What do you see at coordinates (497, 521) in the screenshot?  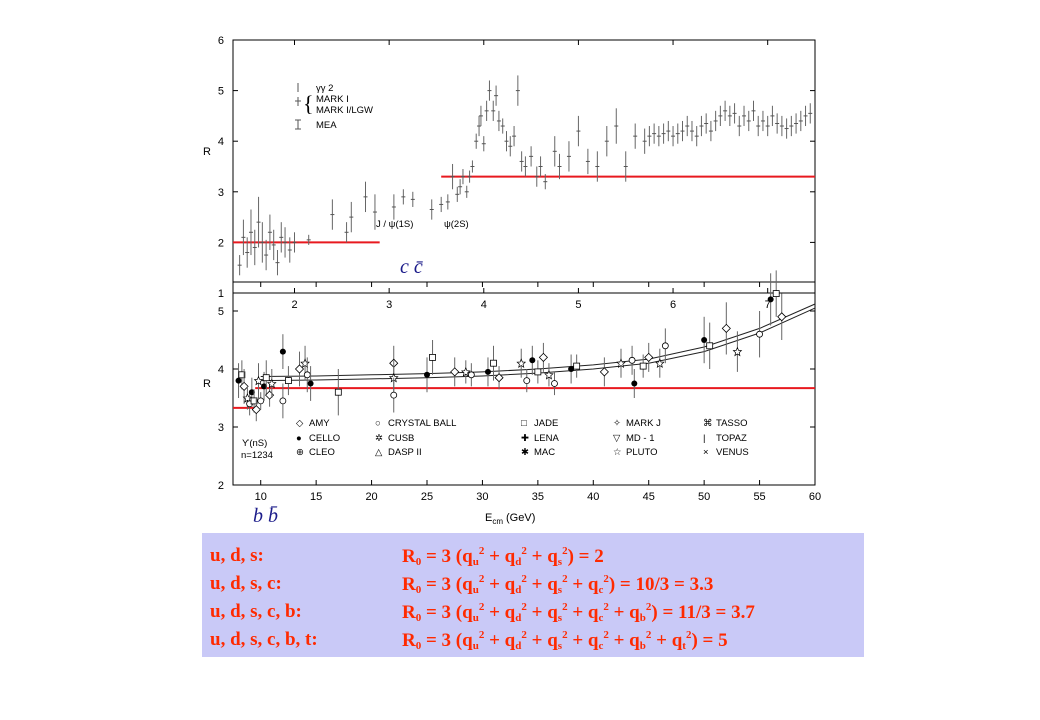 I see `x-axis-label-sub: cm` at bounding box center [497, 521].